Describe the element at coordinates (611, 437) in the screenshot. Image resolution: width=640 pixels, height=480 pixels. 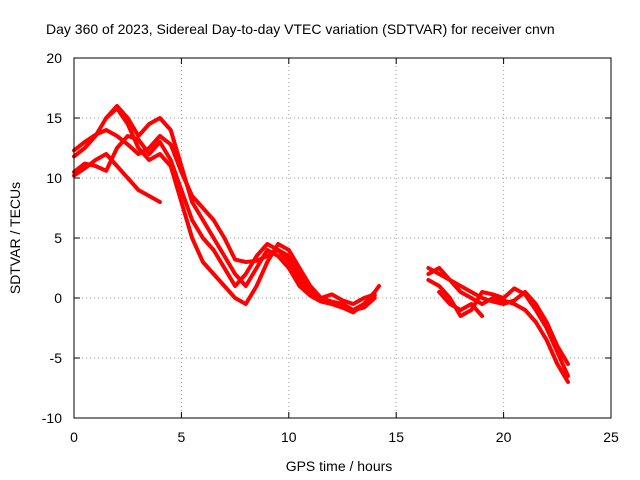
I see `x-tick-label: 25` at that location.